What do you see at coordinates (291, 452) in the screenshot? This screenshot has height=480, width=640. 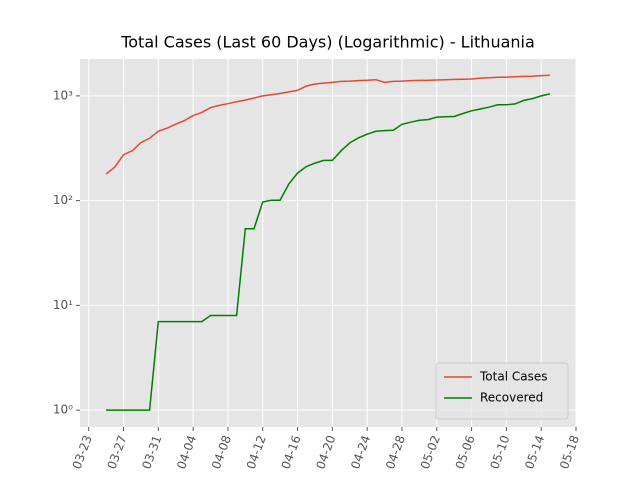 I see `x-tick-label: 04-16` at bounding box center [291, 452].